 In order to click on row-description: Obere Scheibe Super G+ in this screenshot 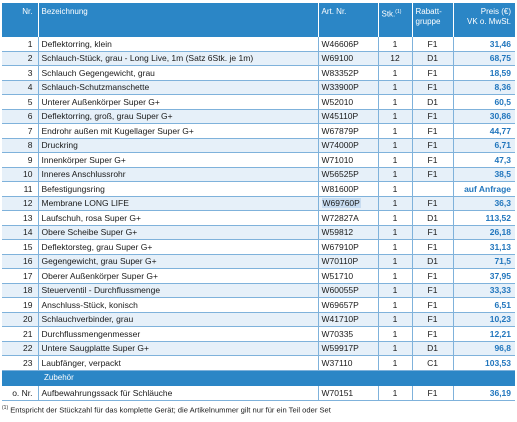, I will do `click(178, 232)`.